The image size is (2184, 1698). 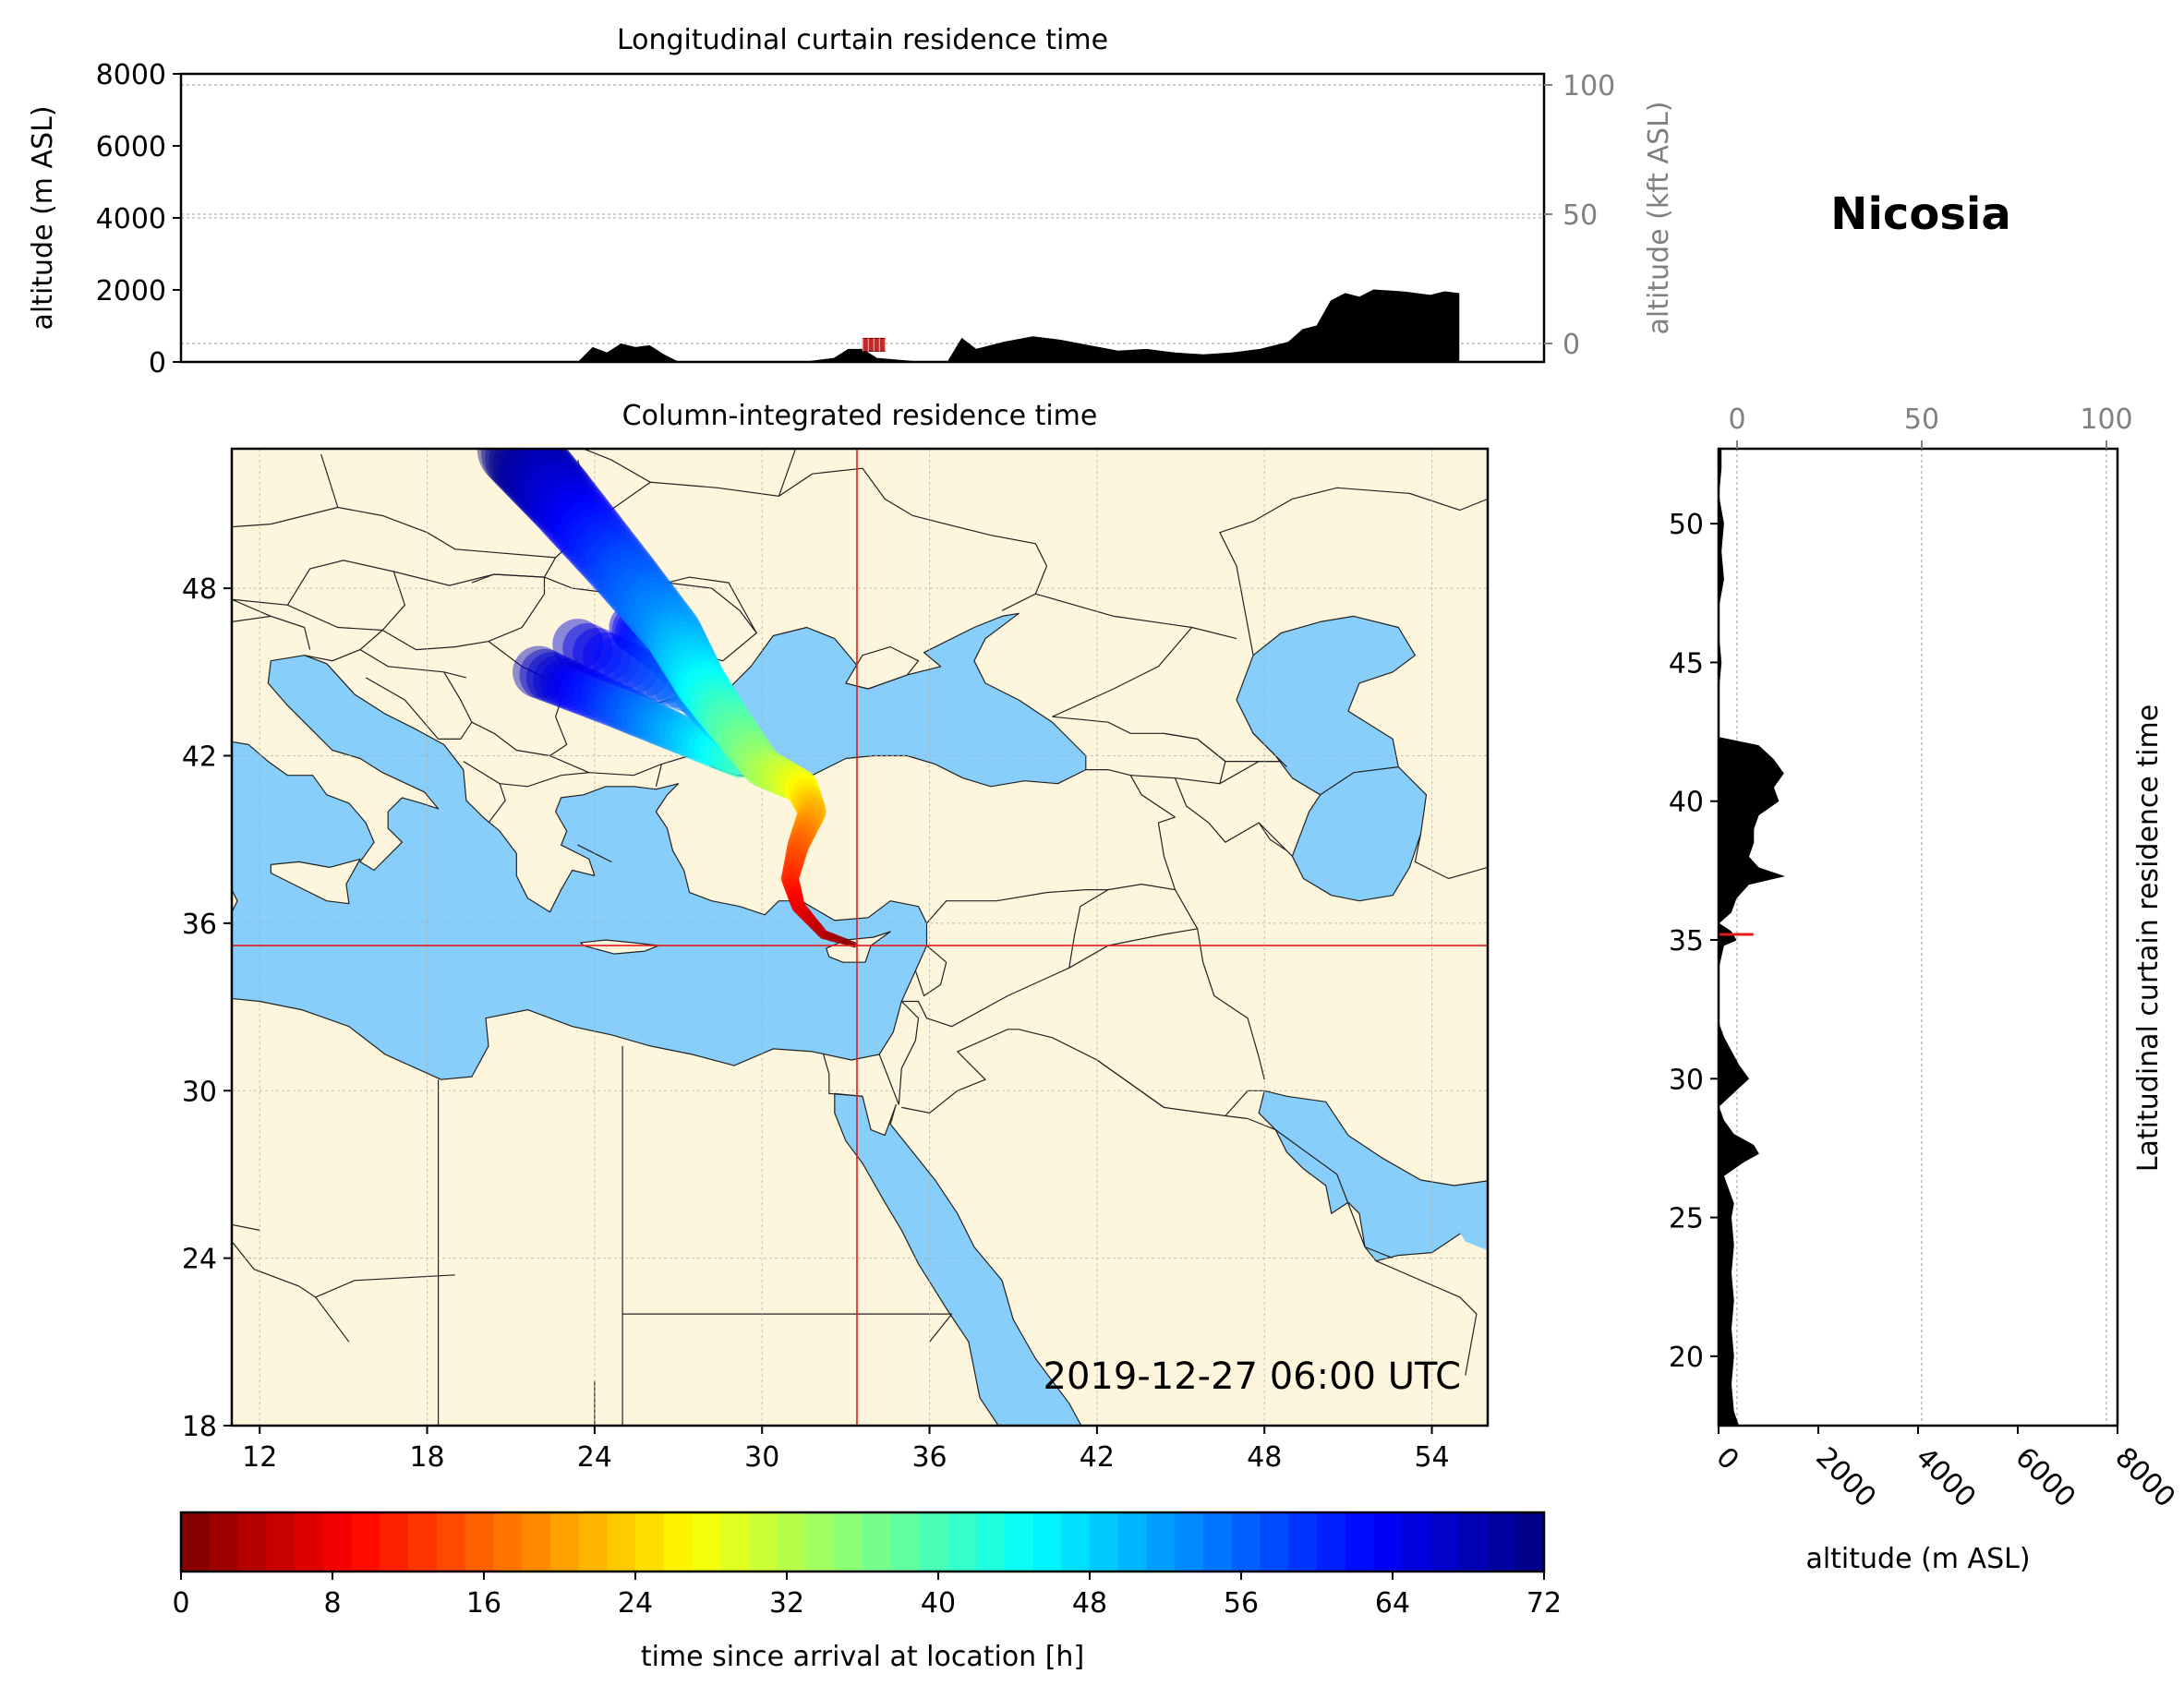 What do you see at coordinates (1945, 1470) in the screenshot?
I see `latitudinal-xticks: 0 2000 4000 6000 8000` at bounding box center [1945, 1470].